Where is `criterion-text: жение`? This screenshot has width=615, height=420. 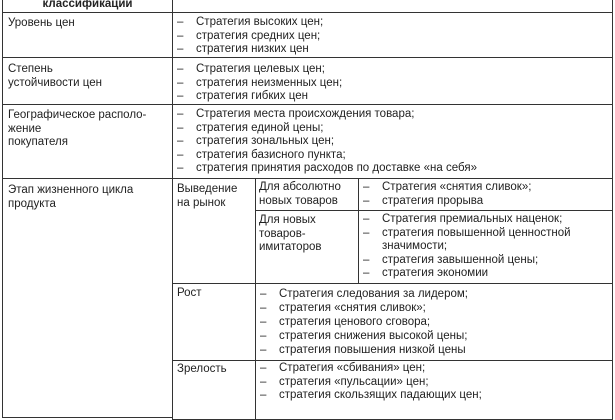
criterion-text: жение is located at coordinates (25, 128).